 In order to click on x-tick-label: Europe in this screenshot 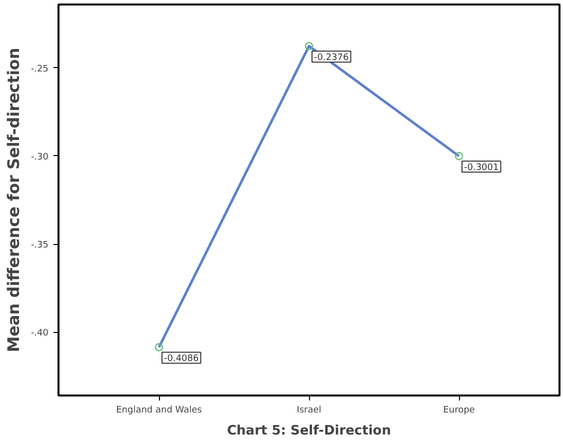, I will do `click(459, 411)`.